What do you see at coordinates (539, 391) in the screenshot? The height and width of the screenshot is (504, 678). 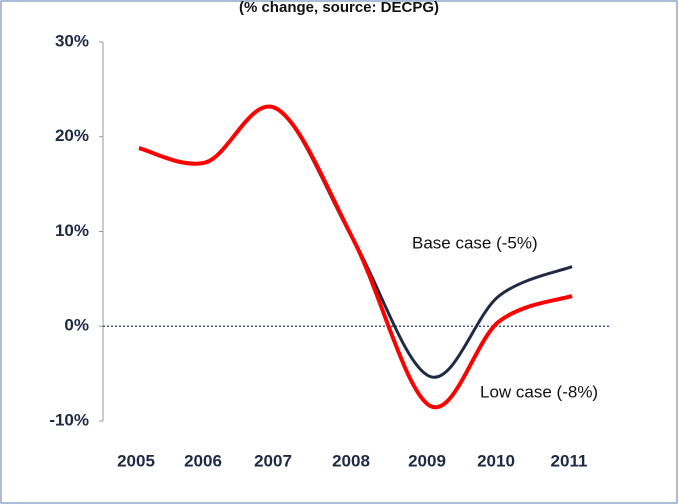 I see `series-label: Low case (-8%)` at bounding box center [539, 391].